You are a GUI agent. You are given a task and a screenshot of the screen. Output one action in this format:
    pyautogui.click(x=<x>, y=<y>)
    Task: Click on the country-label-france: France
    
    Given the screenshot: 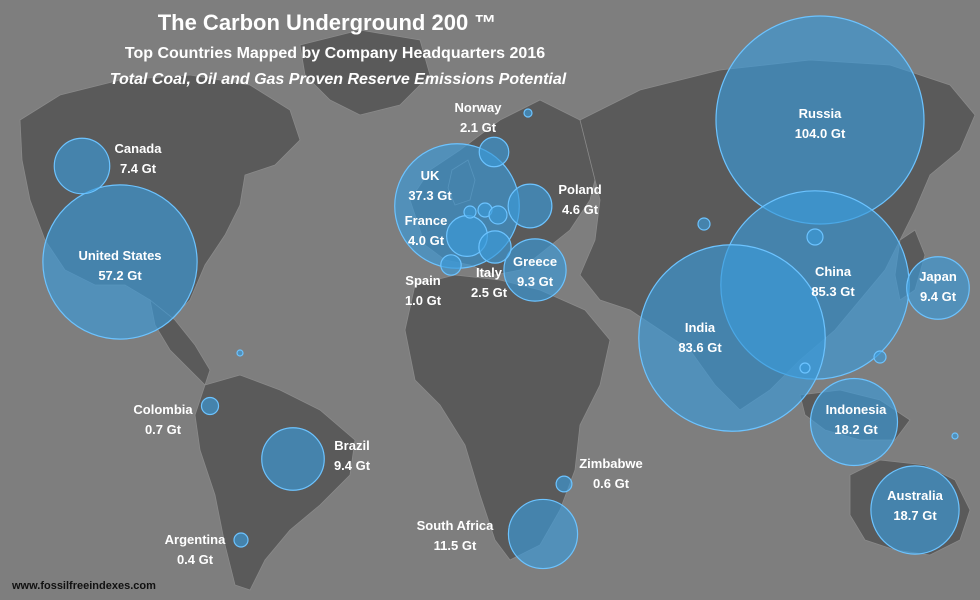 What is the action you would take?
    pyautogui.click(x=426, y=220)
    